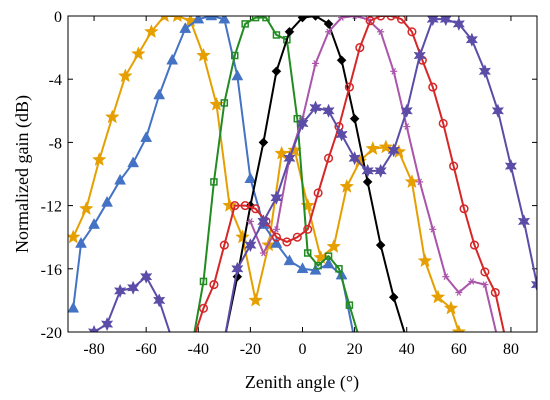 Image resolution: width=550 pixels, height=400 pixels. Describe the element at coordinates (250, 349) in the screenshot. I see `x-tick-label: -20` at that location.